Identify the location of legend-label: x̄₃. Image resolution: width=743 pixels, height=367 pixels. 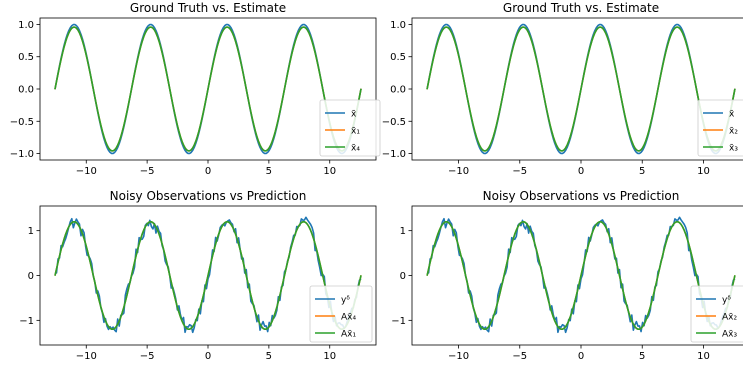
(733, 149).